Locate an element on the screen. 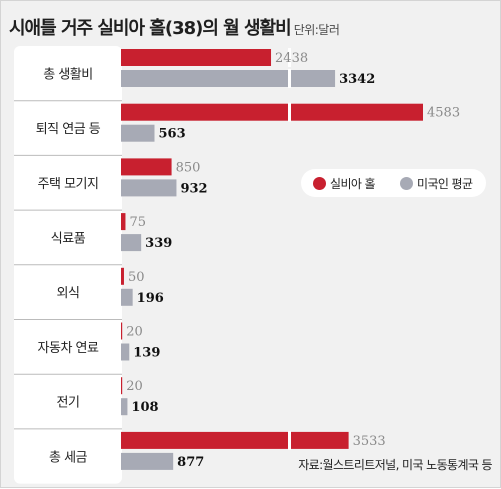  value-label-us-average: 108 is located at coordinates (144, 407).